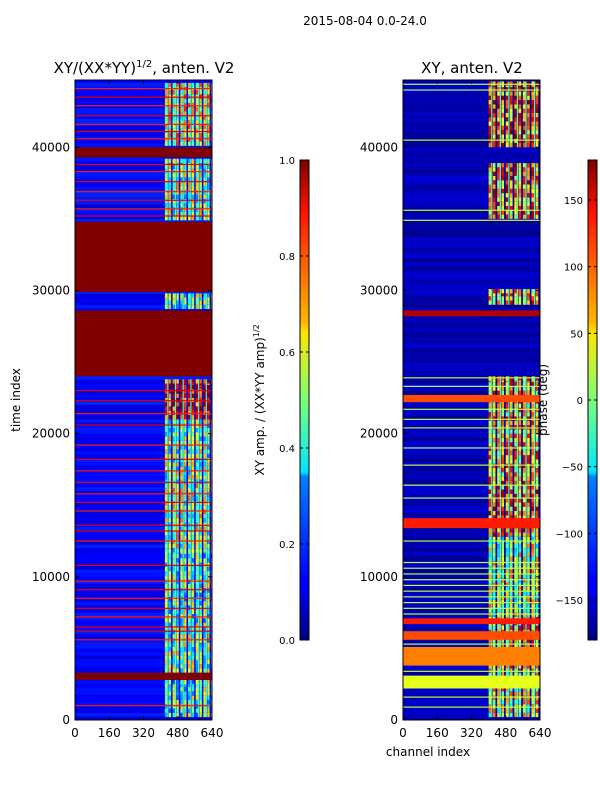  I want to click on left-xtick-label: 640, so click(212, 733).